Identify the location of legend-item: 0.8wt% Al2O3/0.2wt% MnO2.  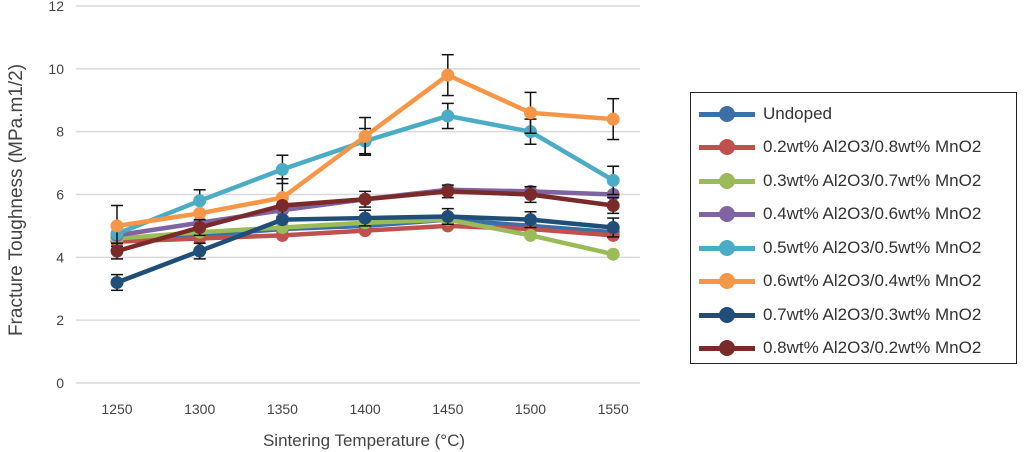
(857, 349).